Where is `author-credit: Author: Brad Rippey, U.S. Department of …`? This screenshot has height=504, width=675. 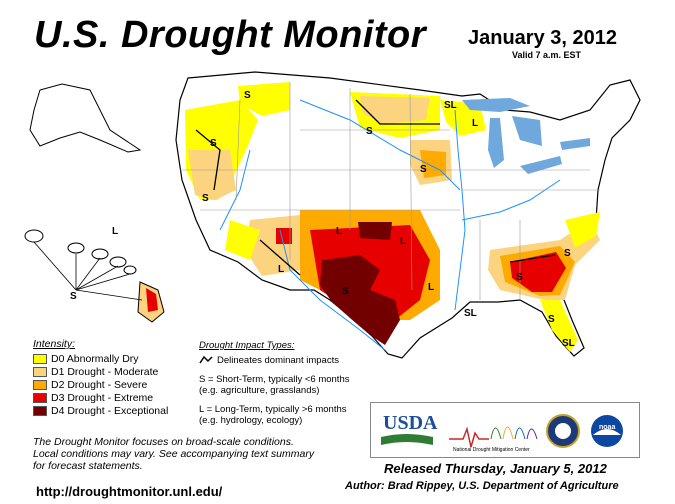
author-credit: Author: Brad Rippey, U.S. Department of … is located at coordinates (482, 486).